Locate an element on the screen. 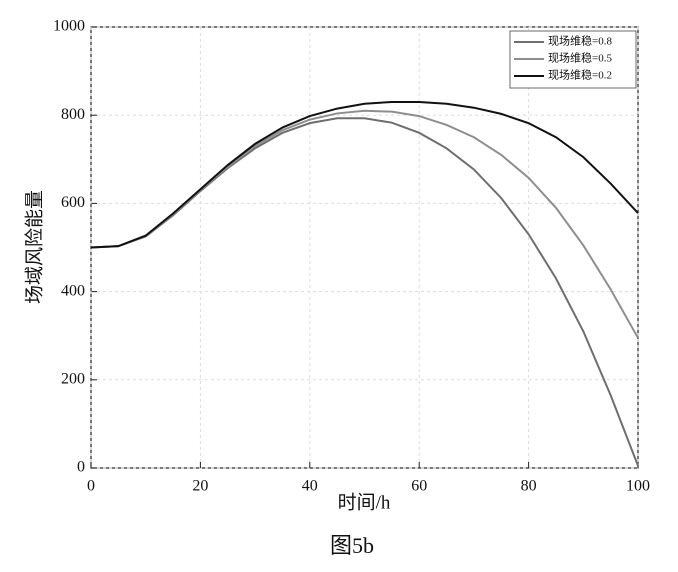  x-tick-label: 0 is located at coordinates (91, 486).